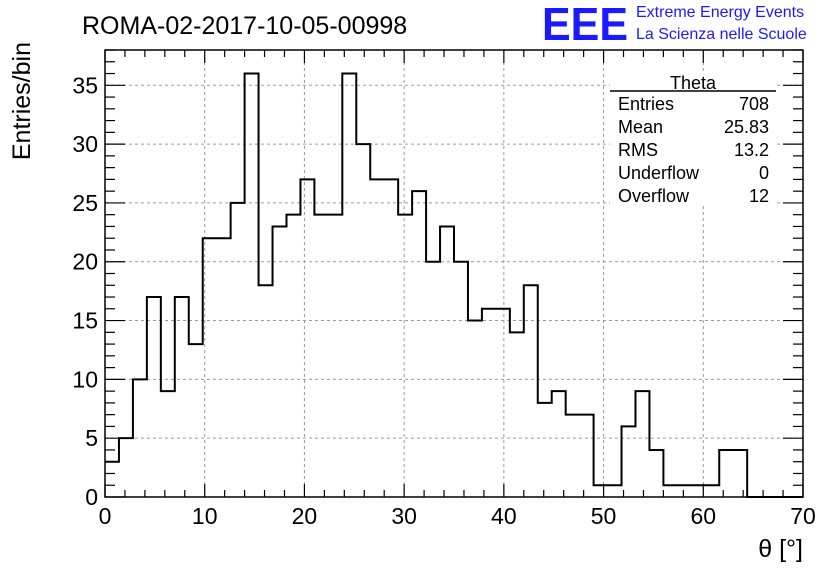 The height and width of the screenshot is (572, 836). I want to click on stats-row-value: 12, so click(759, 196).